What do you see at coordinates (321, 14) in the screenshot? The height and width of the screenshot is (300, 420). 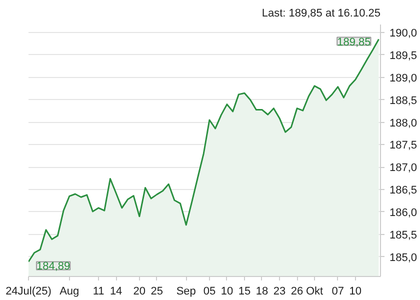 I see `text: Last: 189,85 at 16.10.25` at bounding box center [321, 14].